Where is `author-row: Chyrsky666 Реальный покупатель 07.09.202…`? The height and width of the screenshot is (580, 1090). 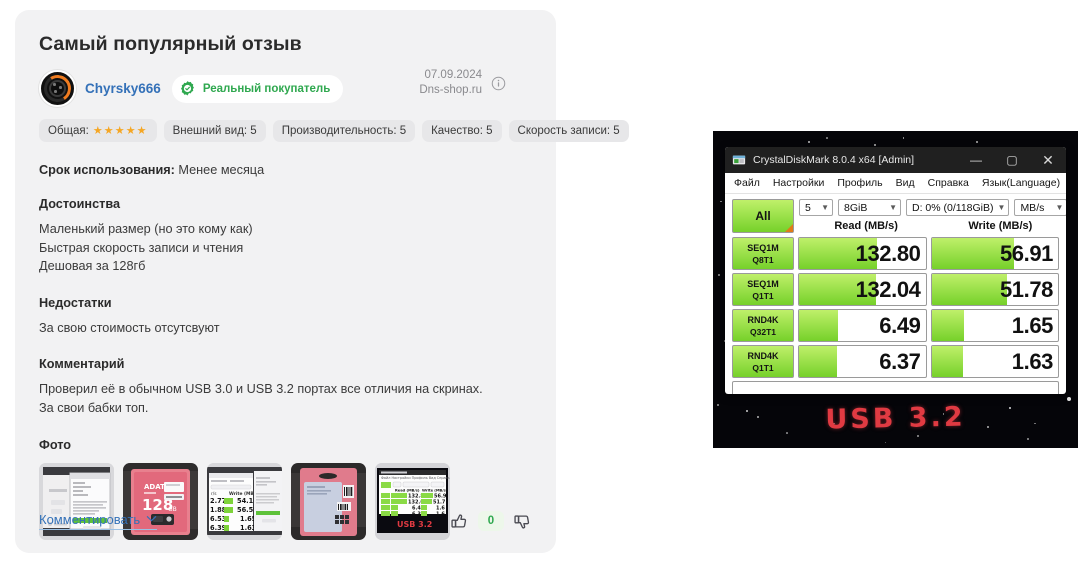
author-row: Chyrsky666 Реальный покупатель 07.09.202… is located at coordinates (285, 88).